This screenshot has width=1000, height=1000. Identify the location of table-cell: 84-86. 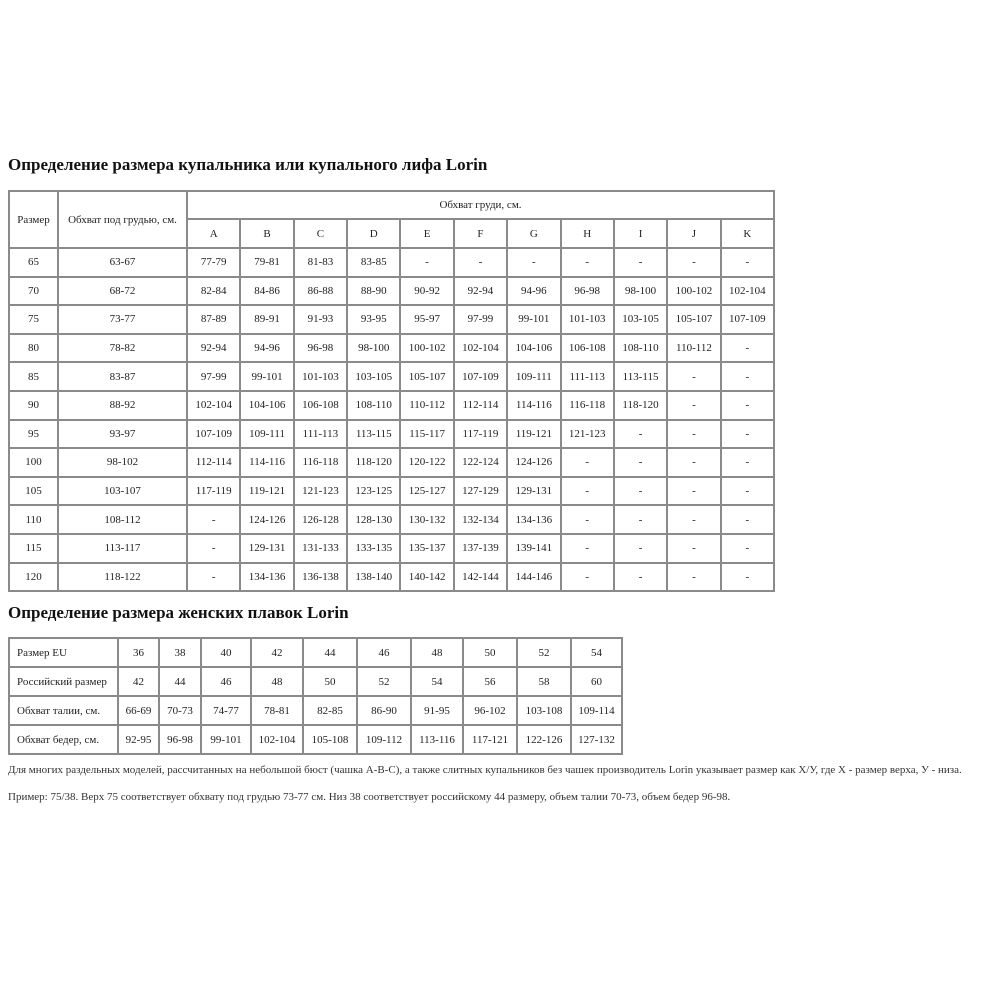
(267, 291).